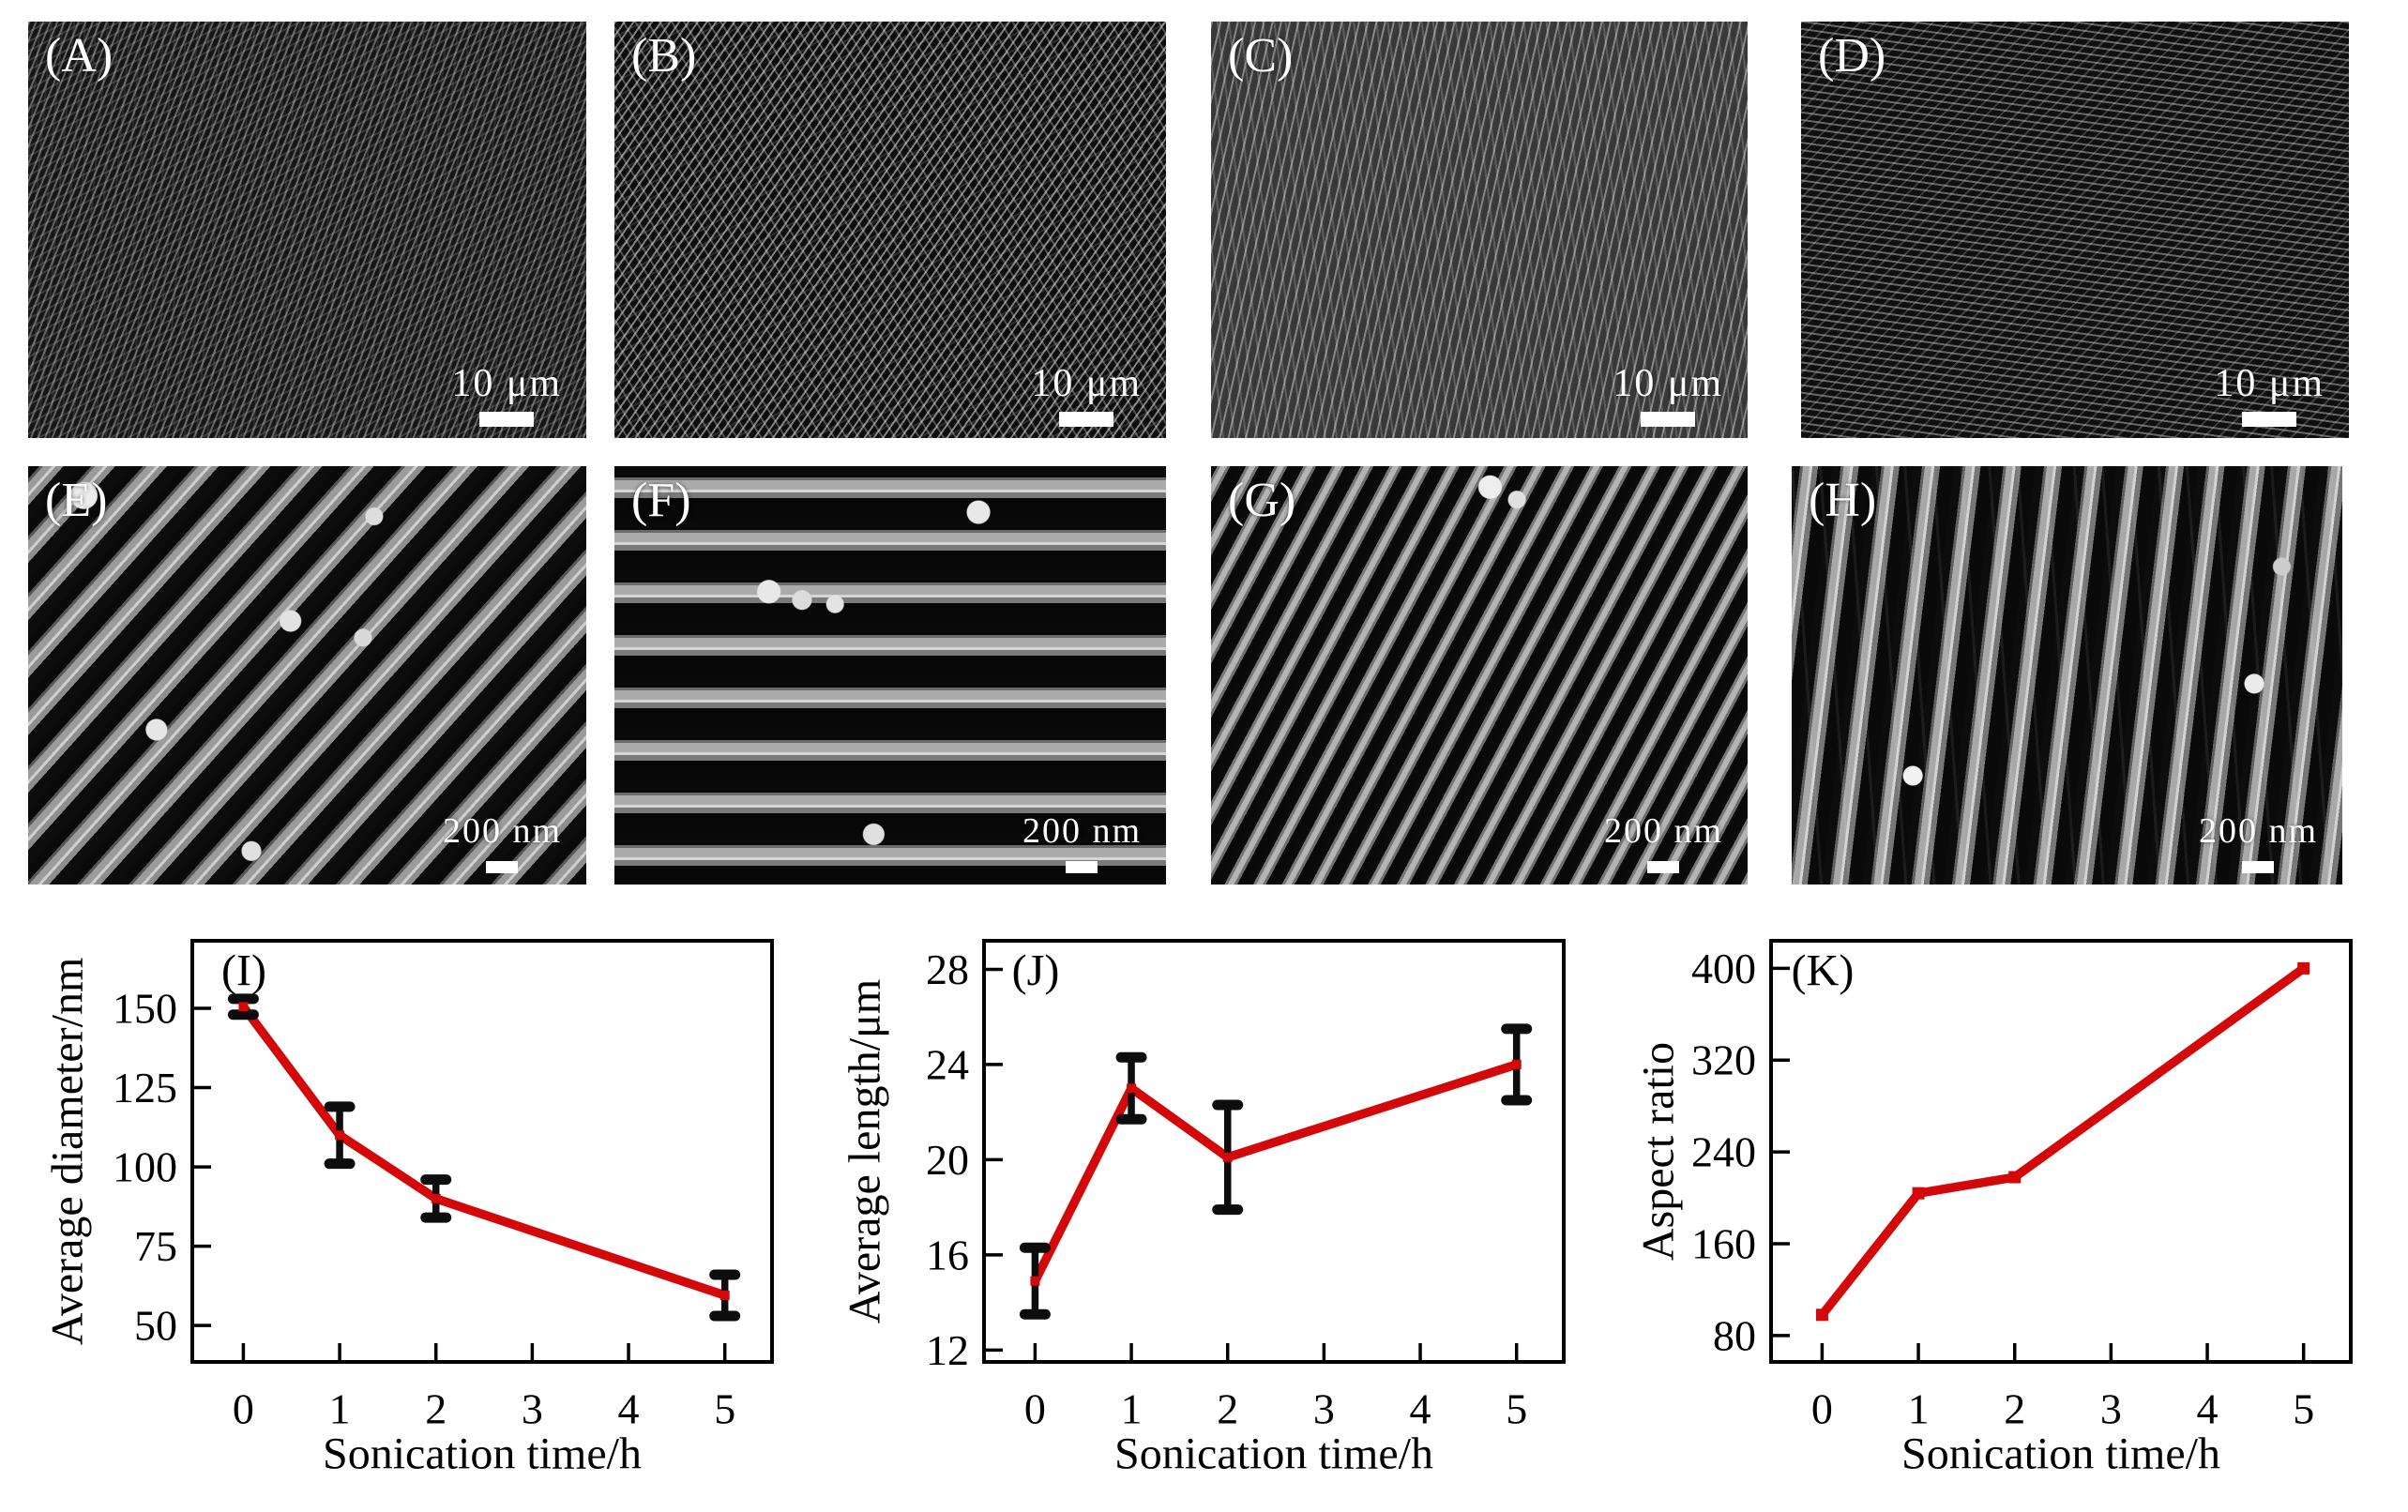  Describe the element at coordinates (1724, 1243) in the screenshot. I see `svg-text: 160` at that location.